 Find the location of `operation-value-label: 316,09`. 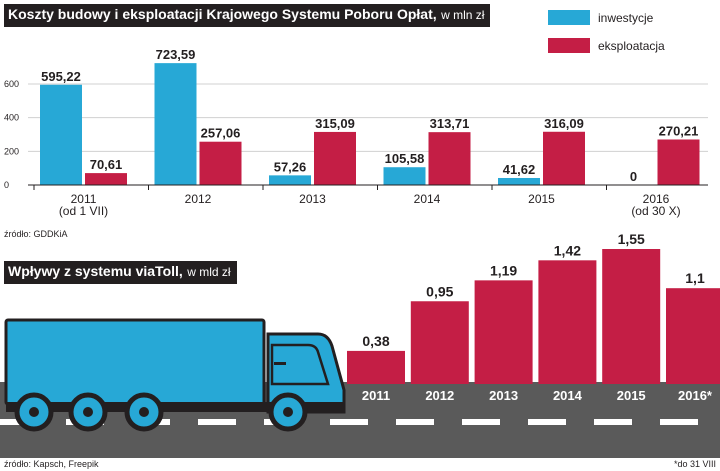

operation-value-label: 316,09 is located at coordinates (564, 123).